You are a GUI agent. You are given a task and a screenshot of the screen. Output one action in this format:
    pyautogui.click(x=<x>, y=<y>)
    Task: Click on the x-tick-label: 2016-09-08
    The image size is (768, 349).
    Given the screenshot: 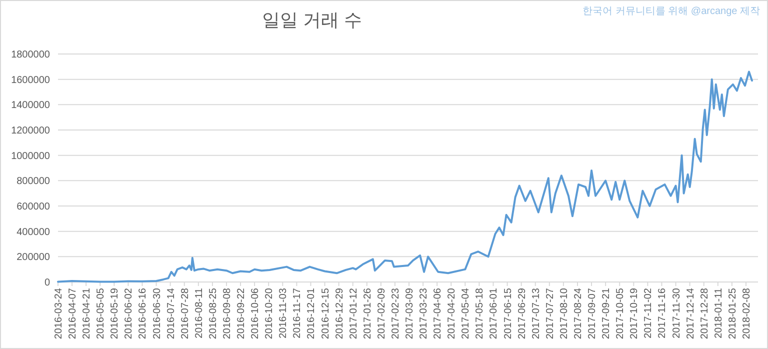 What is the action you would take?
    pyautogui.click(x=227, y=314)
    